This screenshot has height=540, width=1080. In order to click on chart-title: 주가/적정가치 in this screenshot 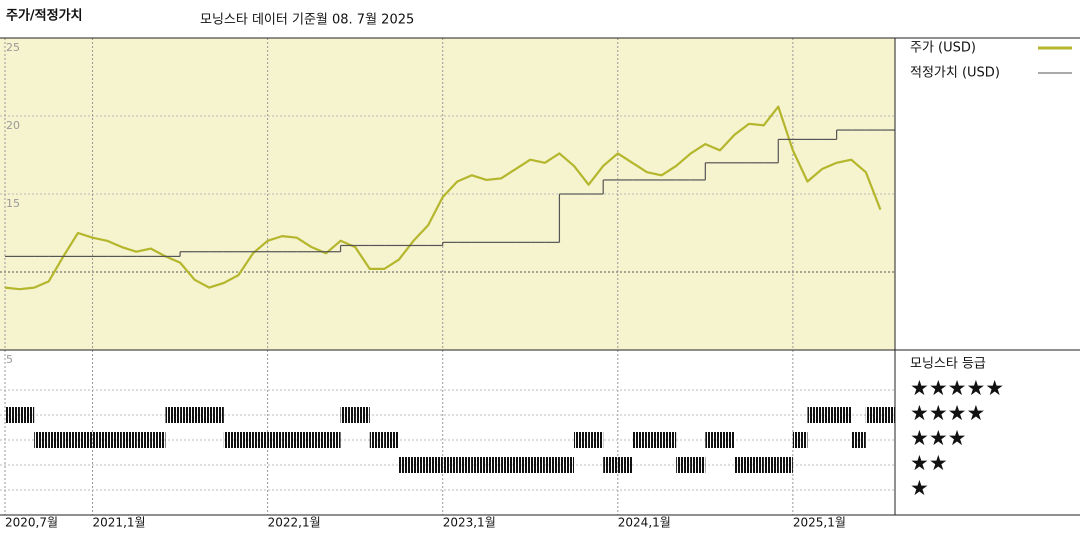, I will do `click(44, 16)`.